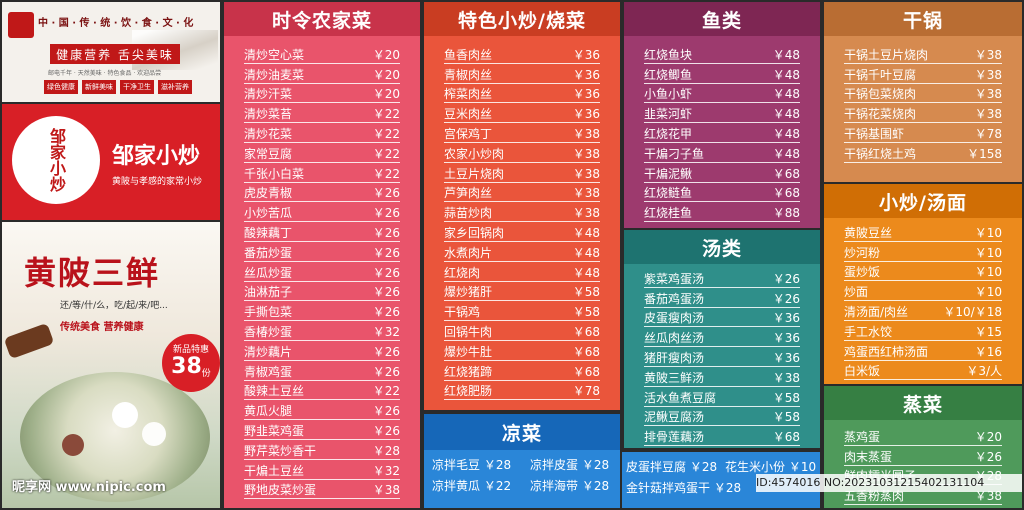  Describe the element at coordinates (154, 434) in the screenshot. I see `meatball-image` at that location.